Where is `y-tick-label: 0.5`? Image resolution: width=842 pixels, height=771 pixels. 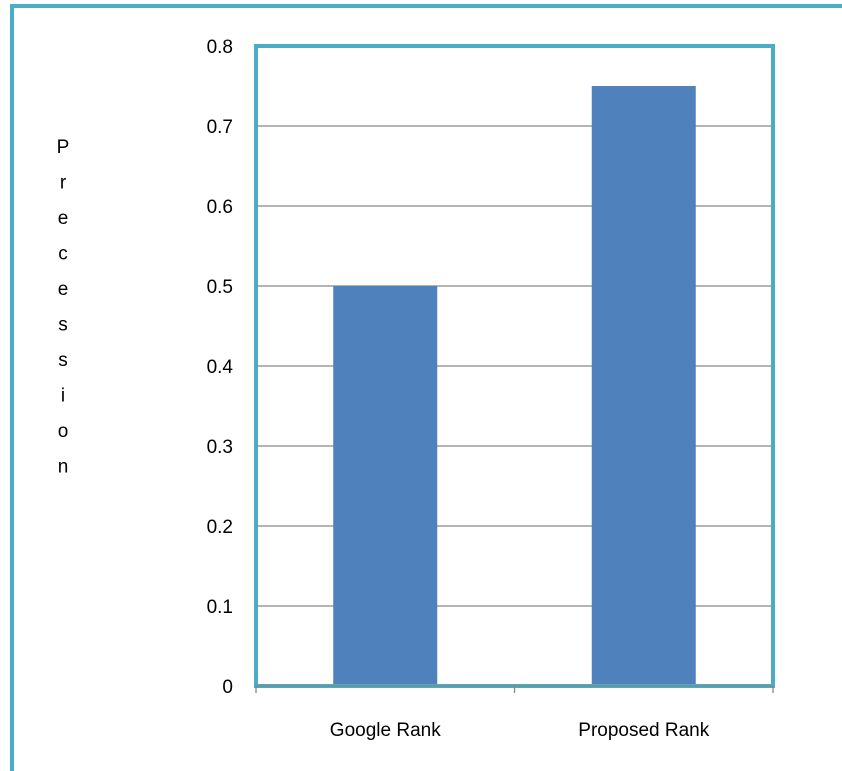 y-tick-label: 0.5 is located at coordinates (220, 287).